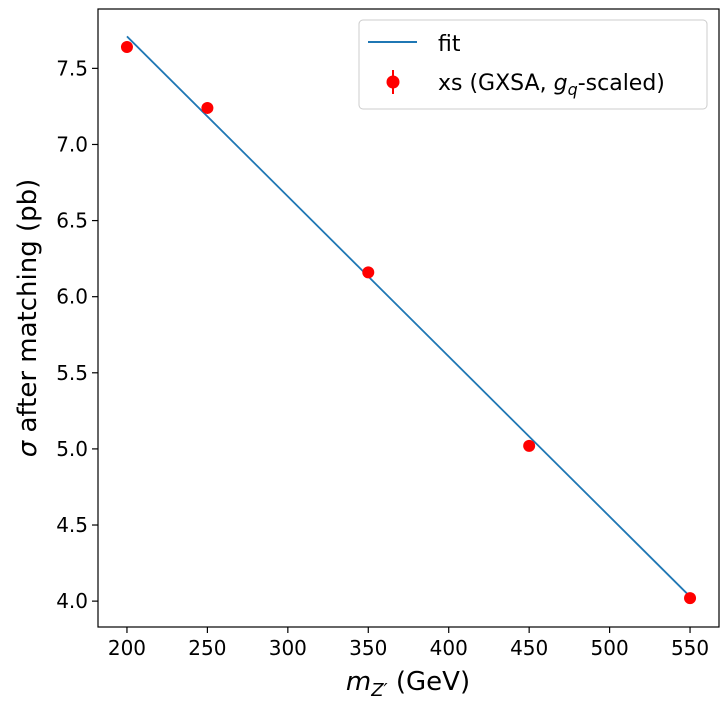  What do you see at coordinates (72, 373) in the screenshot?
I see `y-tick-label: 5.5` at bounding box center [72, 373].